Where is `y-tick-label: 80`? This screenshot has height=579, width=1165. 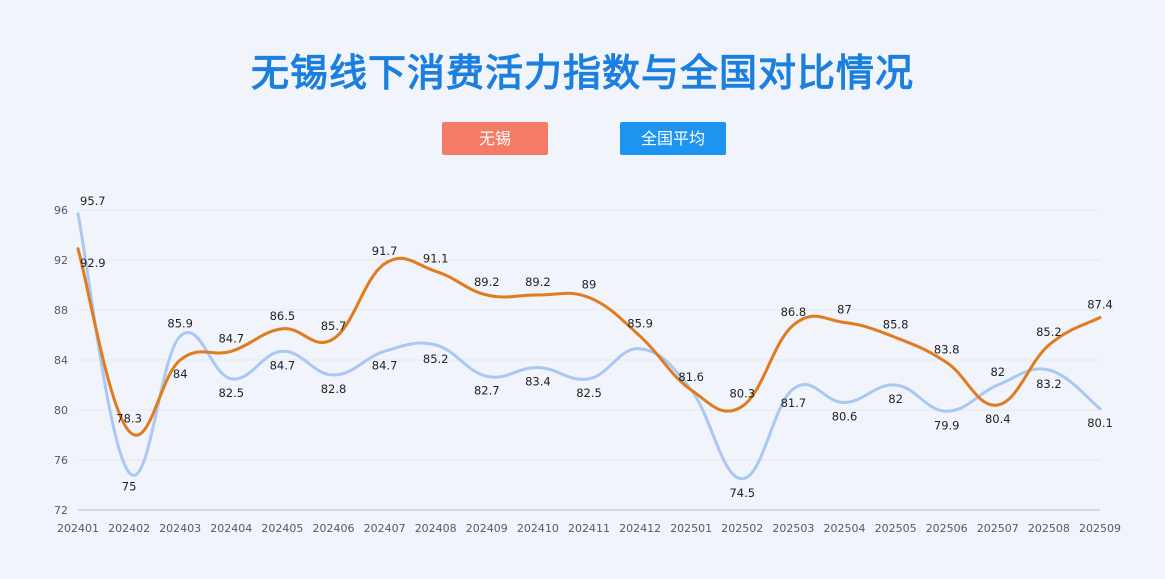 y-tick-label: 80 is located at coordinates (61, 410).